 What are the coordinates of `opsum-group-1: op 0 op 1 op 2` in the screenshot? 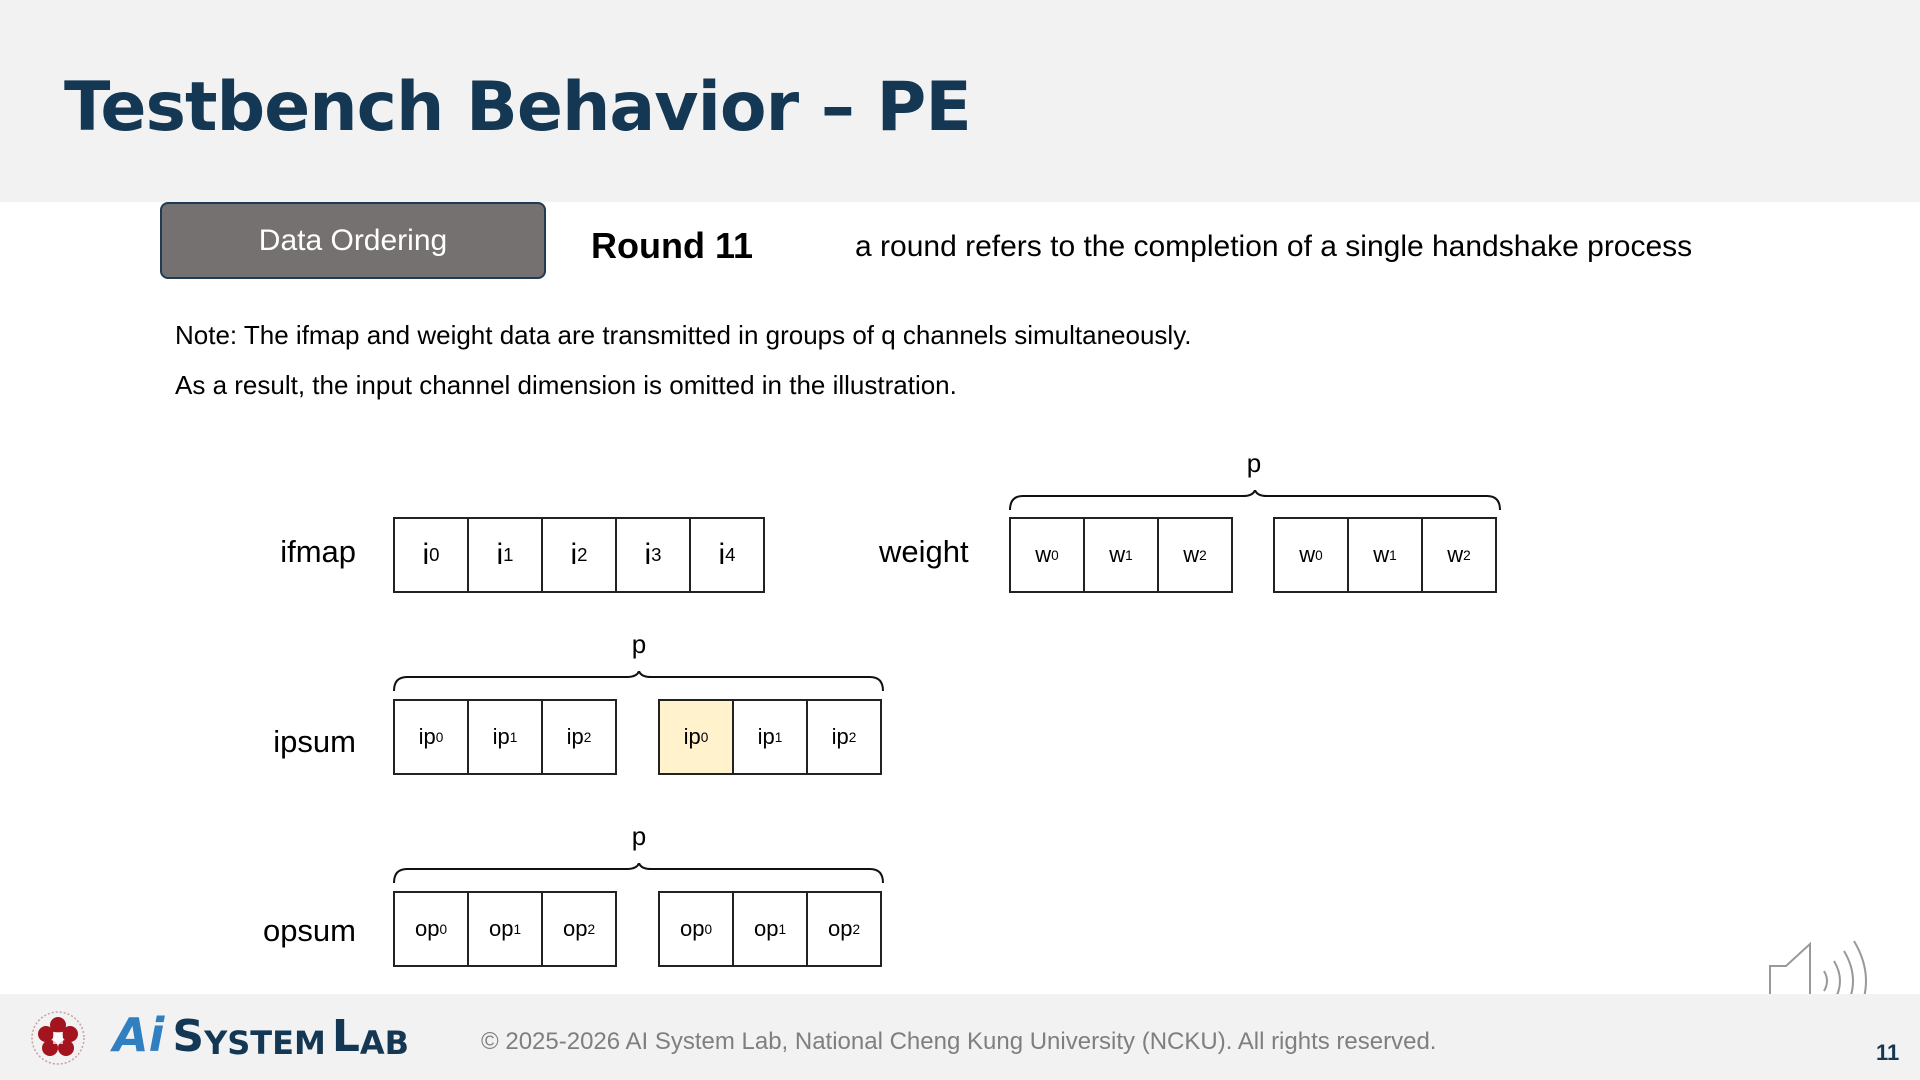 It's located at (505, 929).